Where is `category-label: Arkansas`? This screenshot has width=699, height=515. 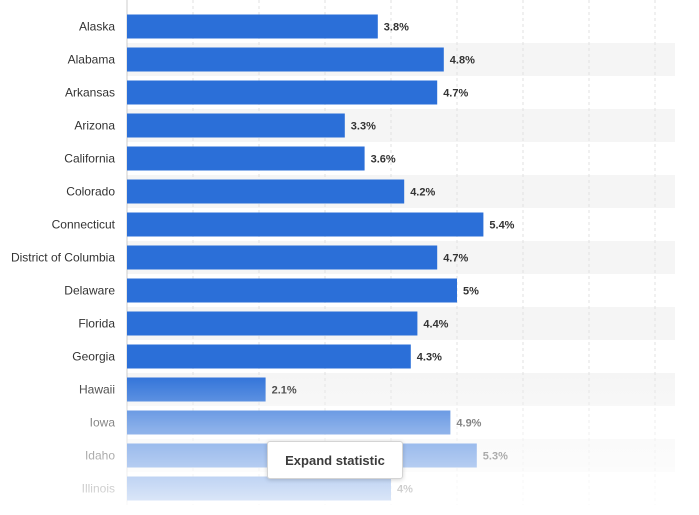 category-label: Arkansas is located at coordinates (90, 93).